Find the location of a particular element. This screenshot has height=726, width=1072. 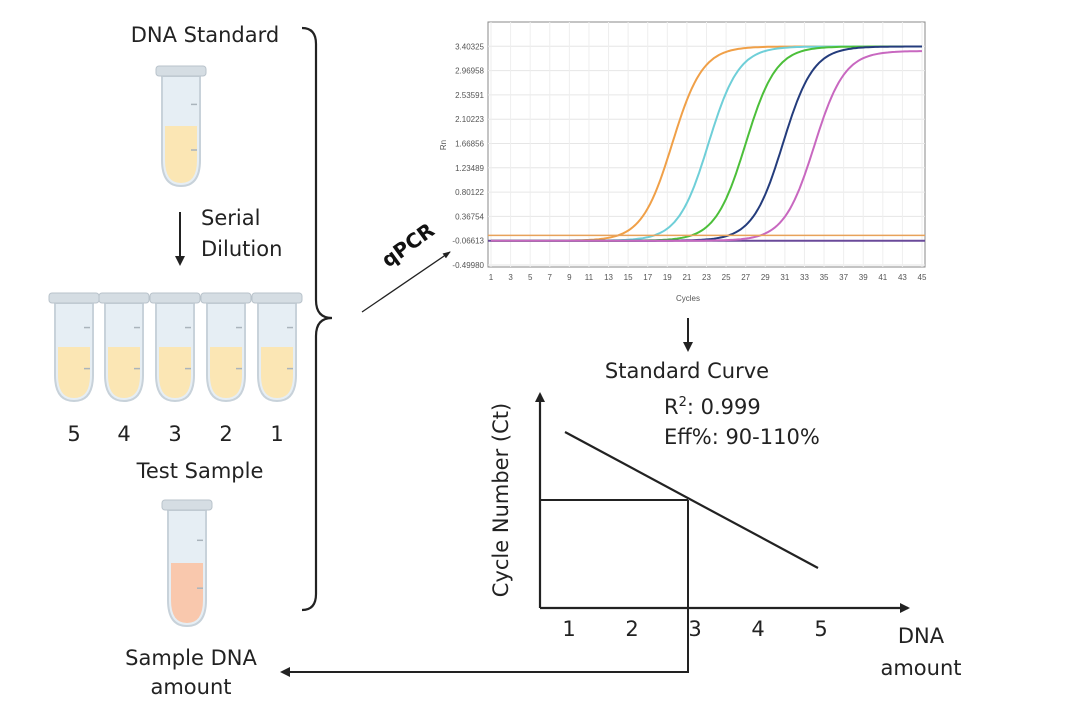

dilution-numbers: 5 4 3 2 1 is located at coordinates (175, 434).